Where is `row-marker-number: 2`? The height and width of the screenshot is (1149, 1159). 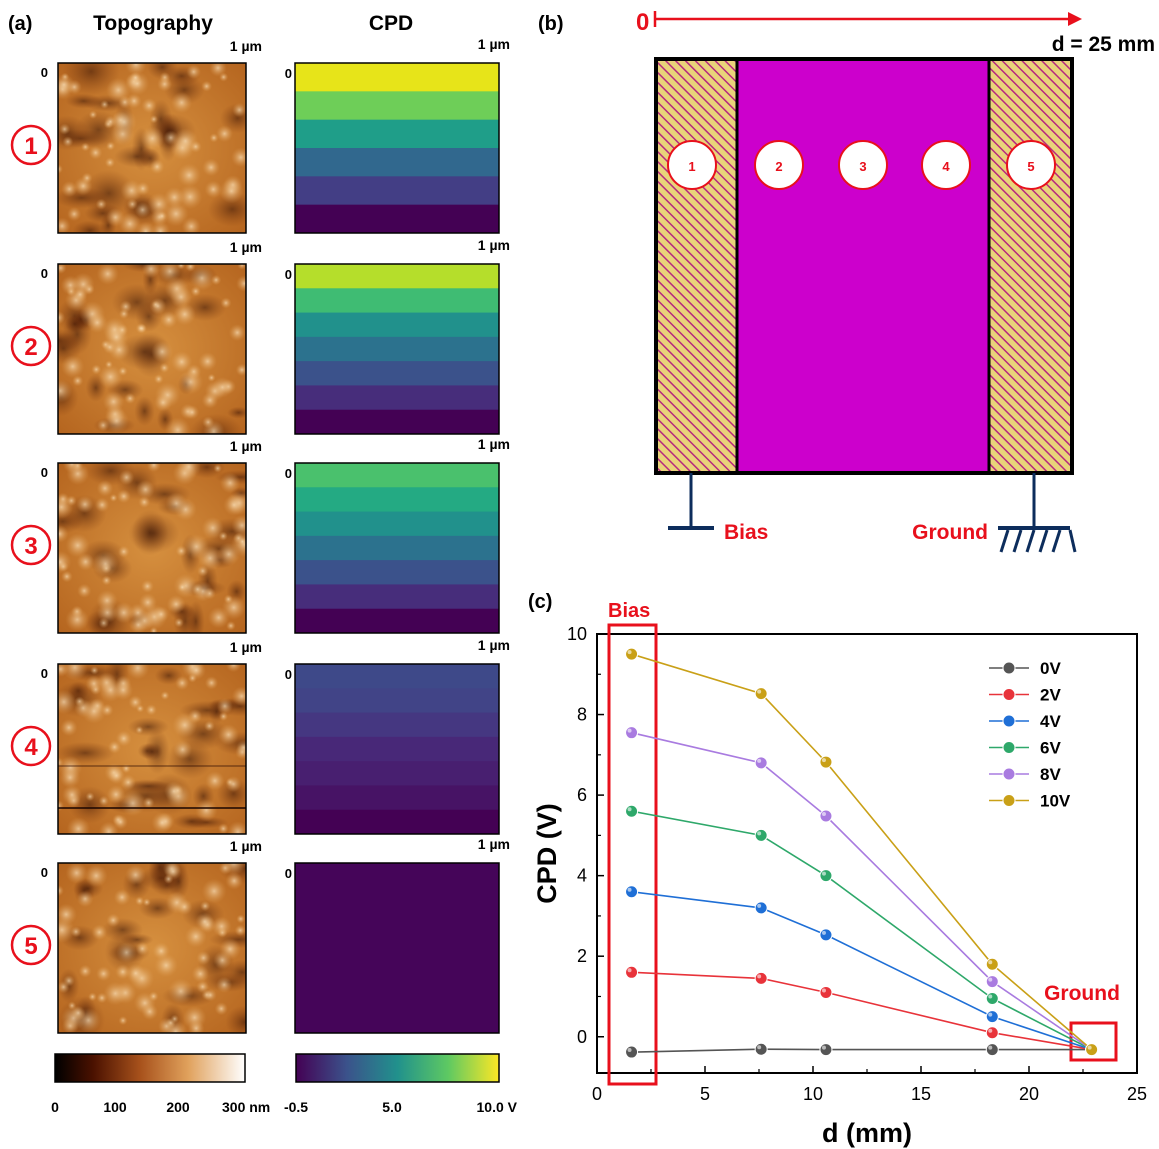
row-marker-number: 2 is located at coordinates (30, 347).